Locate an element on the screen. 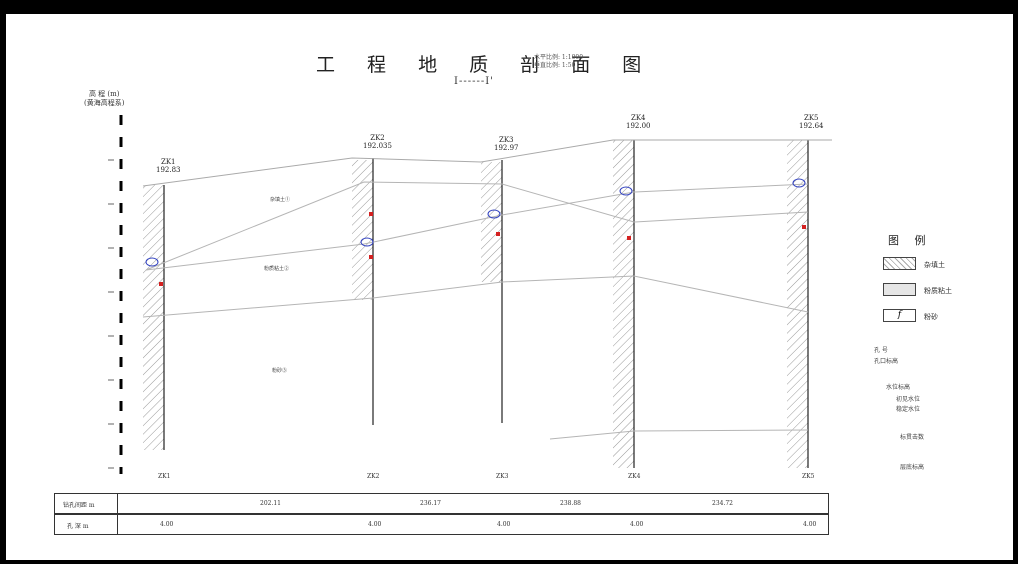 This screenshot has width=1018, height=564. scale-vertical: 垂直比例: 1:50 is located at coordinates (555, 65).